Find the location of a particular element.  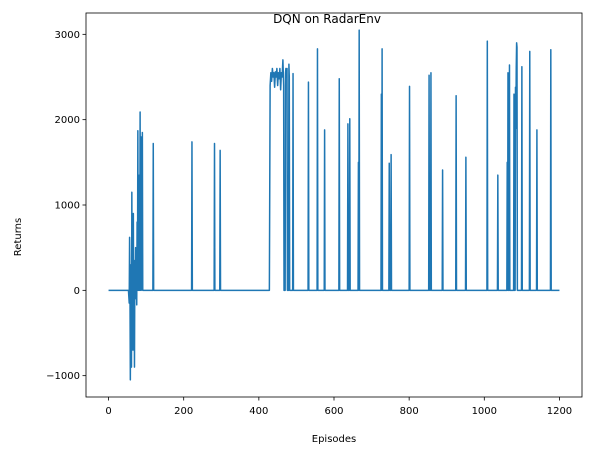

y-tick-label: 3000 is located at coordinates (67, 35).